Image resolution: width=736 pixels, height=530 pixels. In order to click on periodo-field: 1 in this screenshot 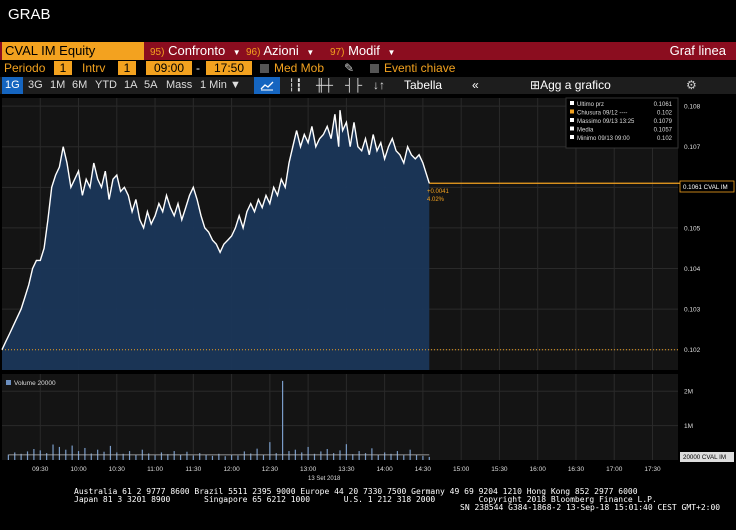, I will do `click(63, 68)`.